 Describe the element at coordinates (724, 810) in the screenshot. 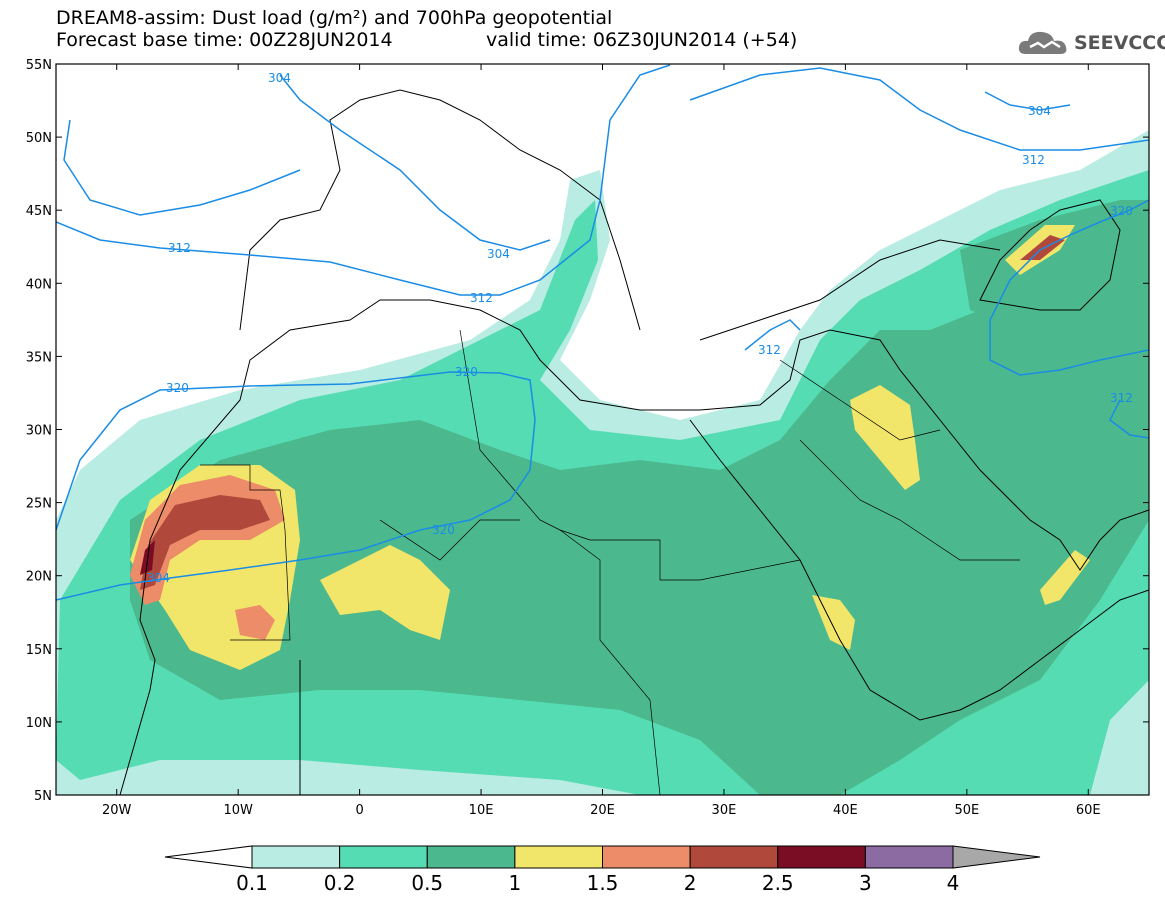

I see `lon-tick-label: 30E` at that location.